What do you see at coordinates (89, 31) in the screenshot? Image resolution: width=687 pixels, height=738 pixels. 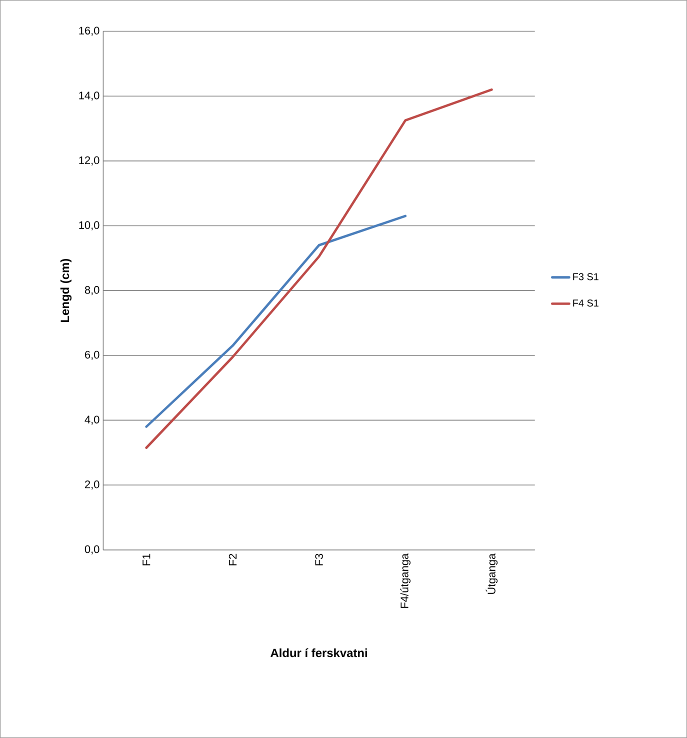 I see `y-tick-label: 16,0` at bounding box center [89, 31].